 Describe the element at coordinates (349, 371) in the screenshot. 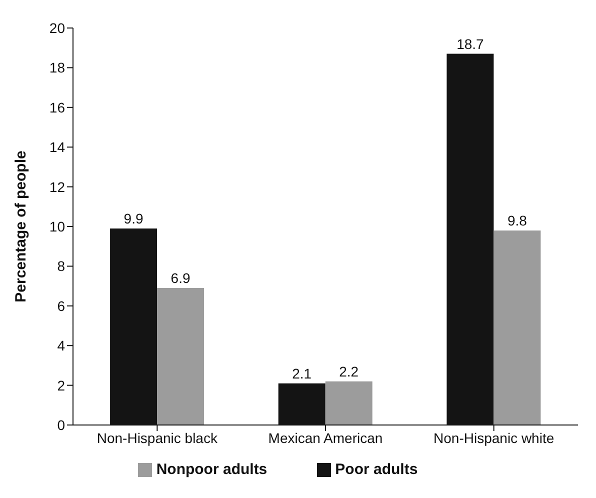

I see `data-label: 2.2` at that location.